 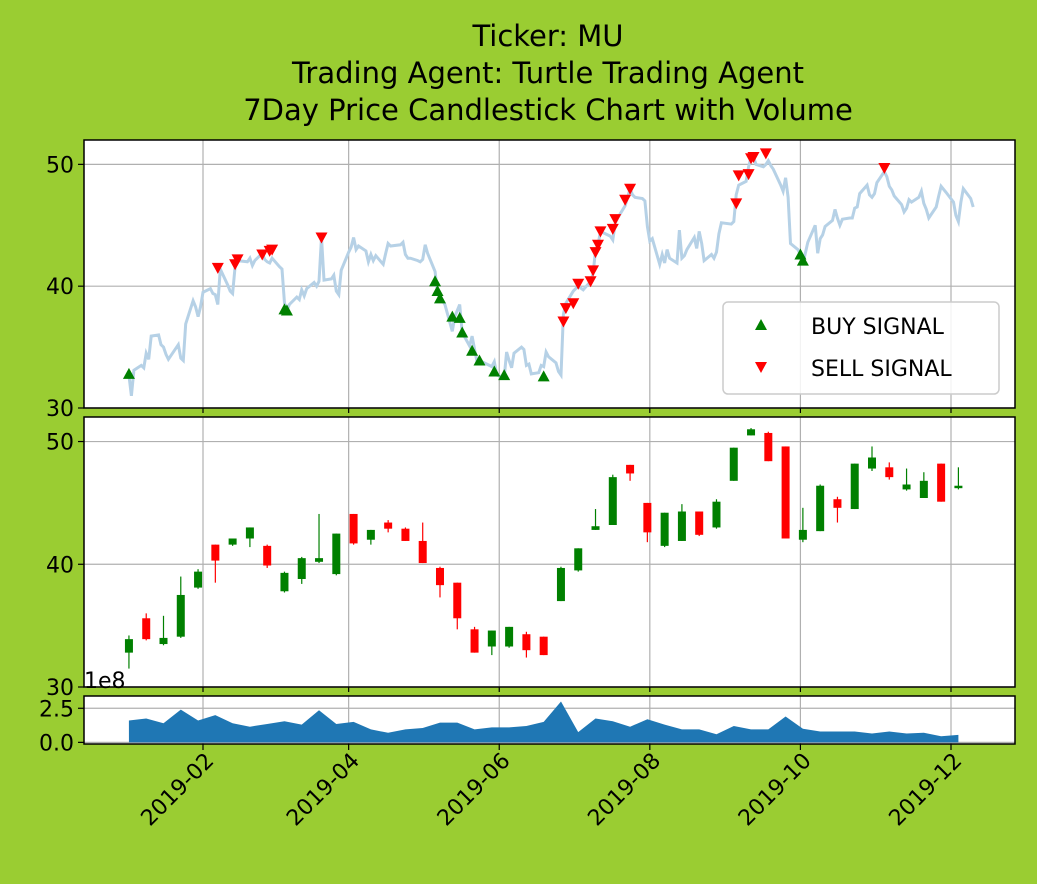 I want to click on title-line-ticker: Ticker: MU, so click(x=547, y=36).